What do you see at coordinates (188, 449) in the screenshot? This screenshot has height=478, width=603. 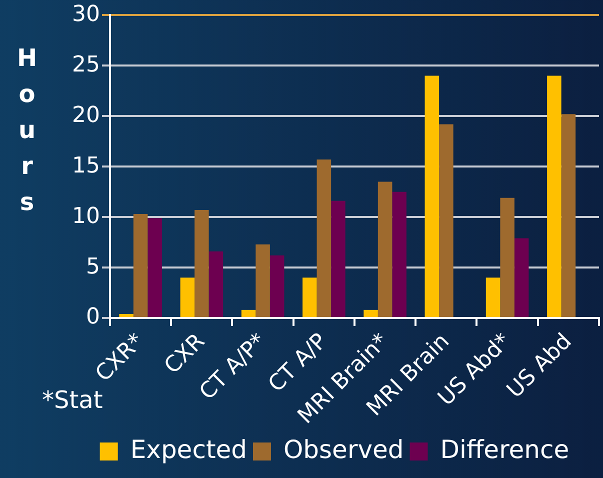 I see `legend-label: Expected` at bounding box center [188, 449].